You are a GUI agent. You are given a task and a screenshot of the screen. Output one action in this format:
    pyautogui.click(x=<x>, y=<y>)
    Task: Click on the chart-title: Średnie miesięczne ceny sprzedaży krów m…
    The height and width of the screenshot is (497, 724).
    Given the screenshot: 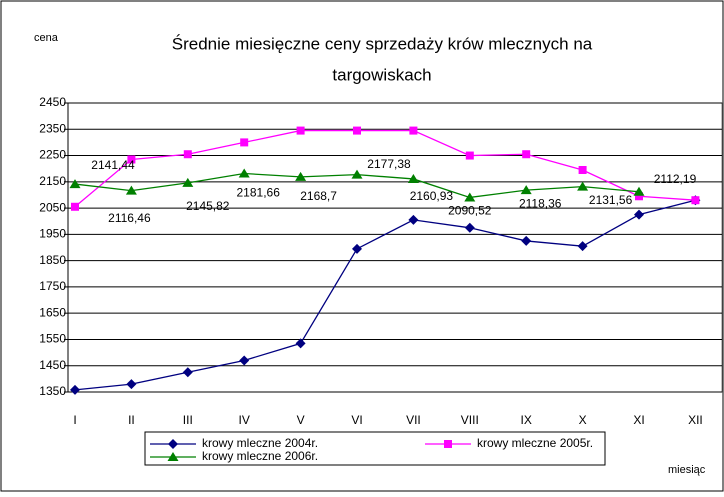 What is the action you would take?
    pyautogui.click(x=382, y=43)
    